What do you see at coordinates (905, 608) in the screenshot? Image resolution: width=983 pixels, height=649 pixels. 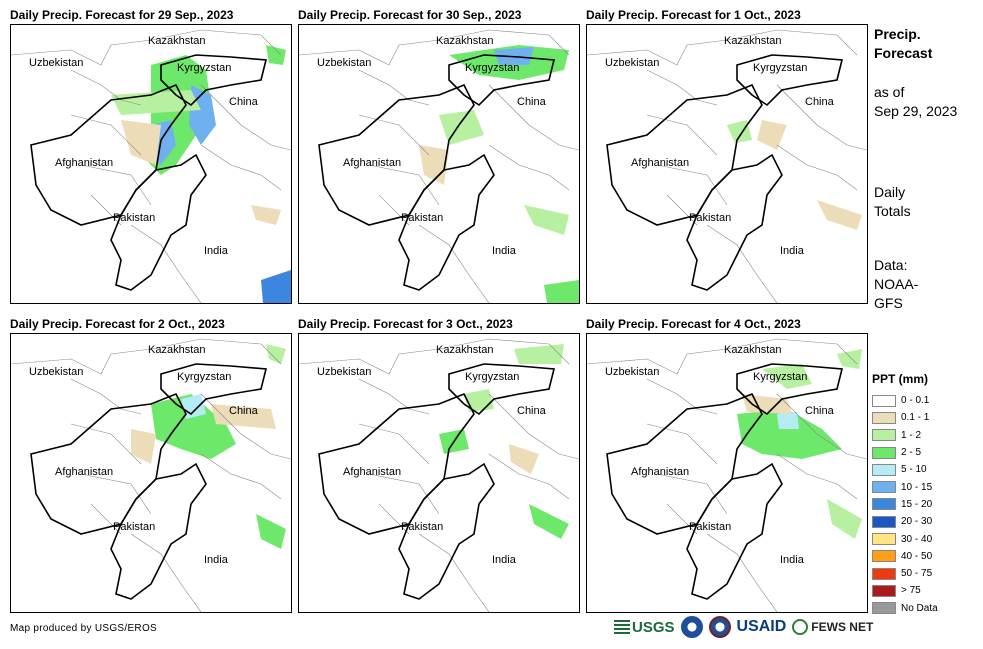 I see `legend-item: No Data` at bounding box center [905, 608].